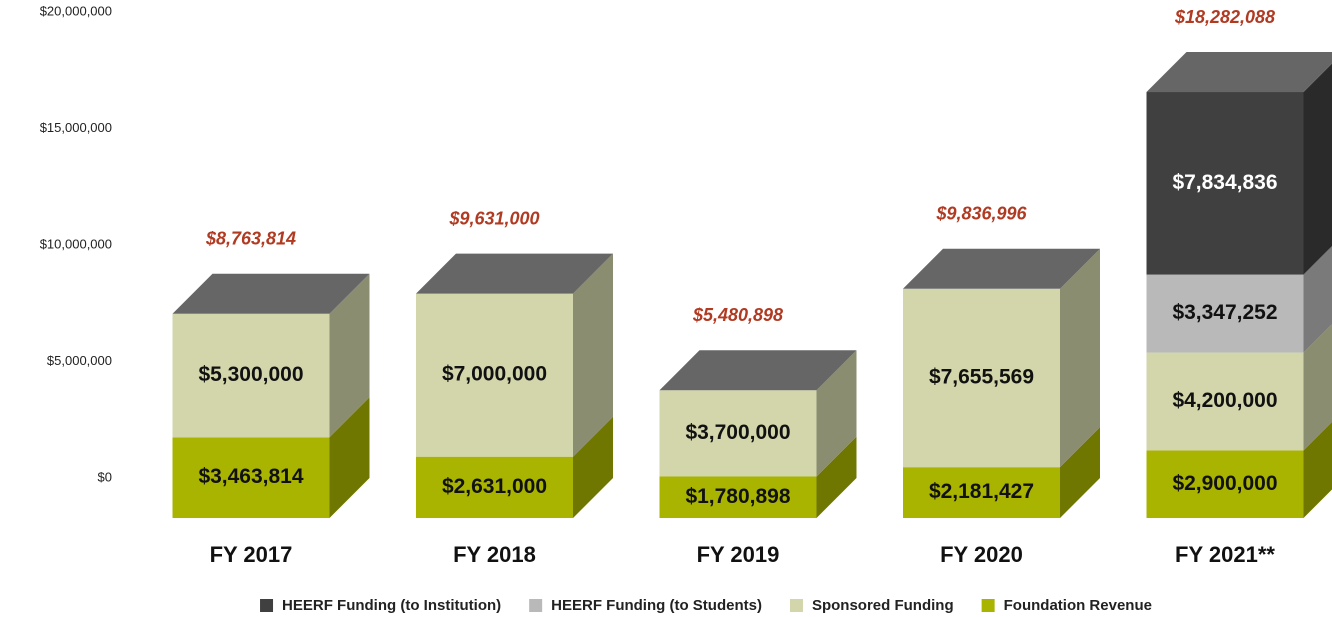 Image resolution: width=1332 pixels, height=617 pixels. I want to click on x-tick-label: FY 2020, so click(981, 554).